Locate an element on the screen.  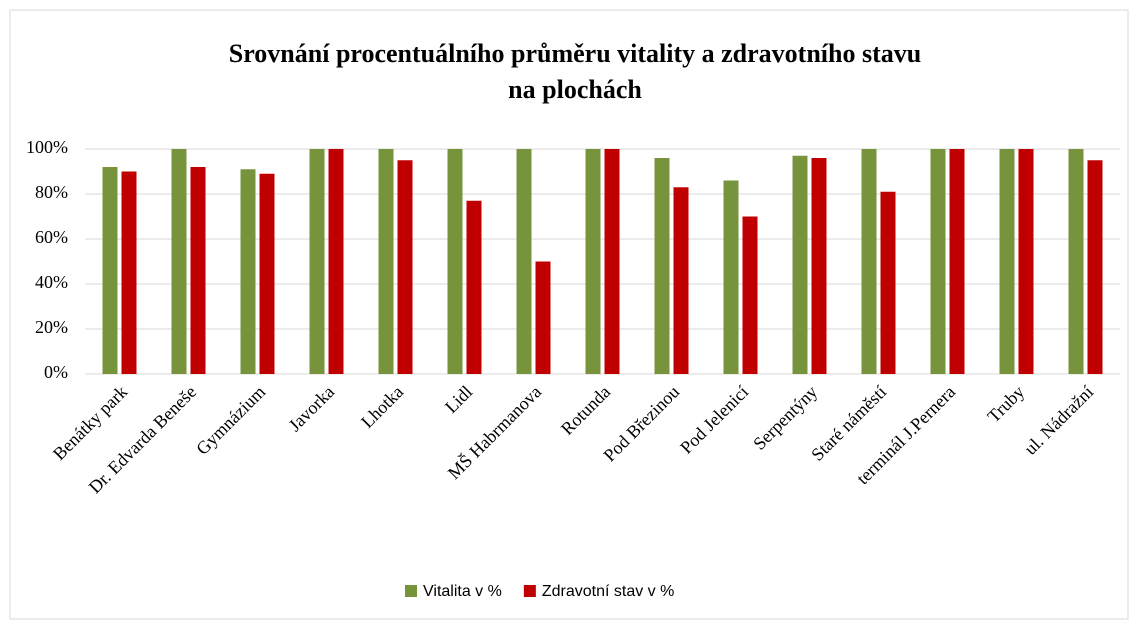
y-tick-label: 40% is located at coordinates (51, 282).